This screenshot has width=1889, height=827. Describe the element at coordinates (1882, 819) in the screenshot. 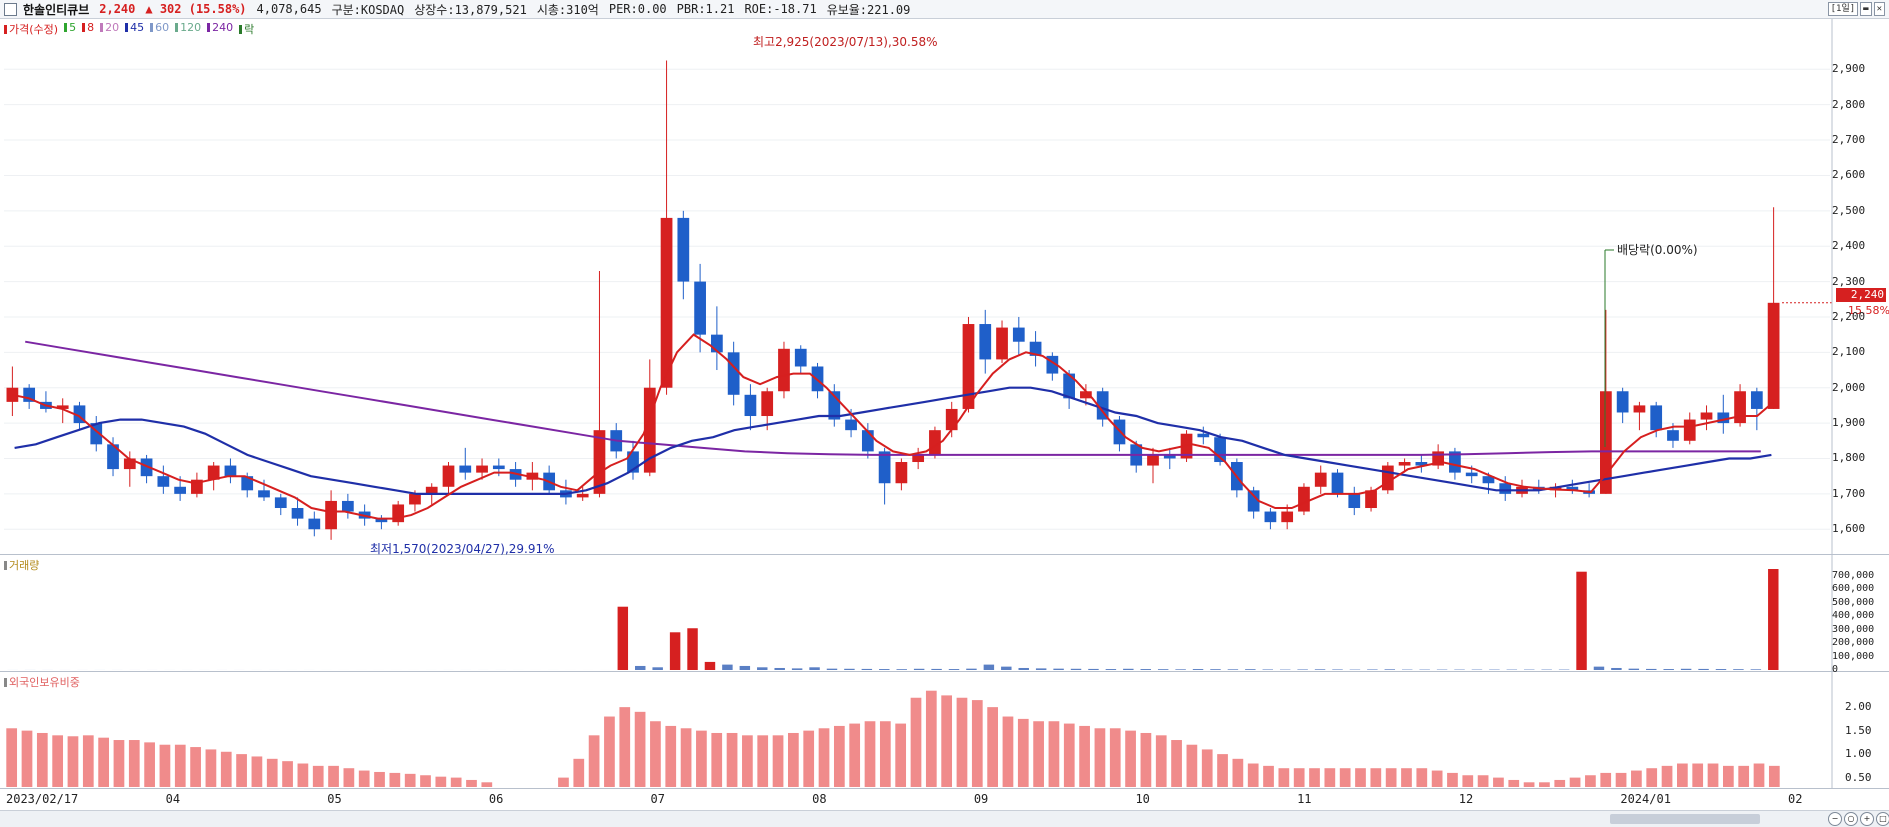

I see `zoom-fit-icon: □` at that location.